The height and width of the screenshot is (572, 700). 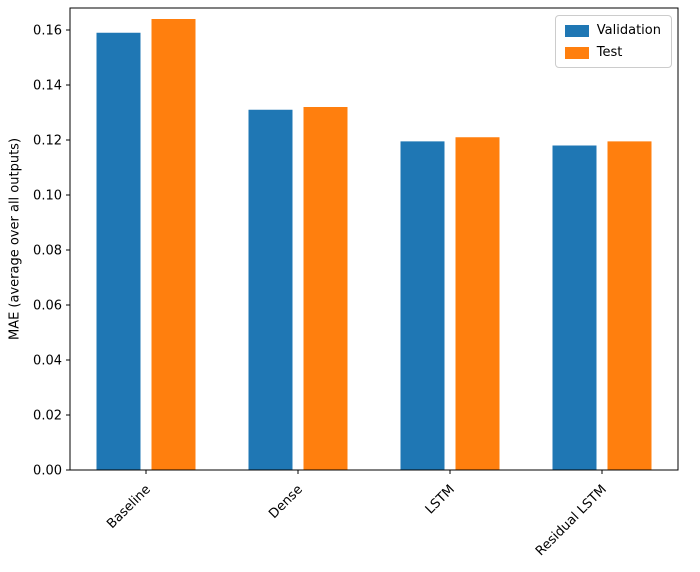 I want to click on y-tick-label: 0.14, so click(x=47, y=86).